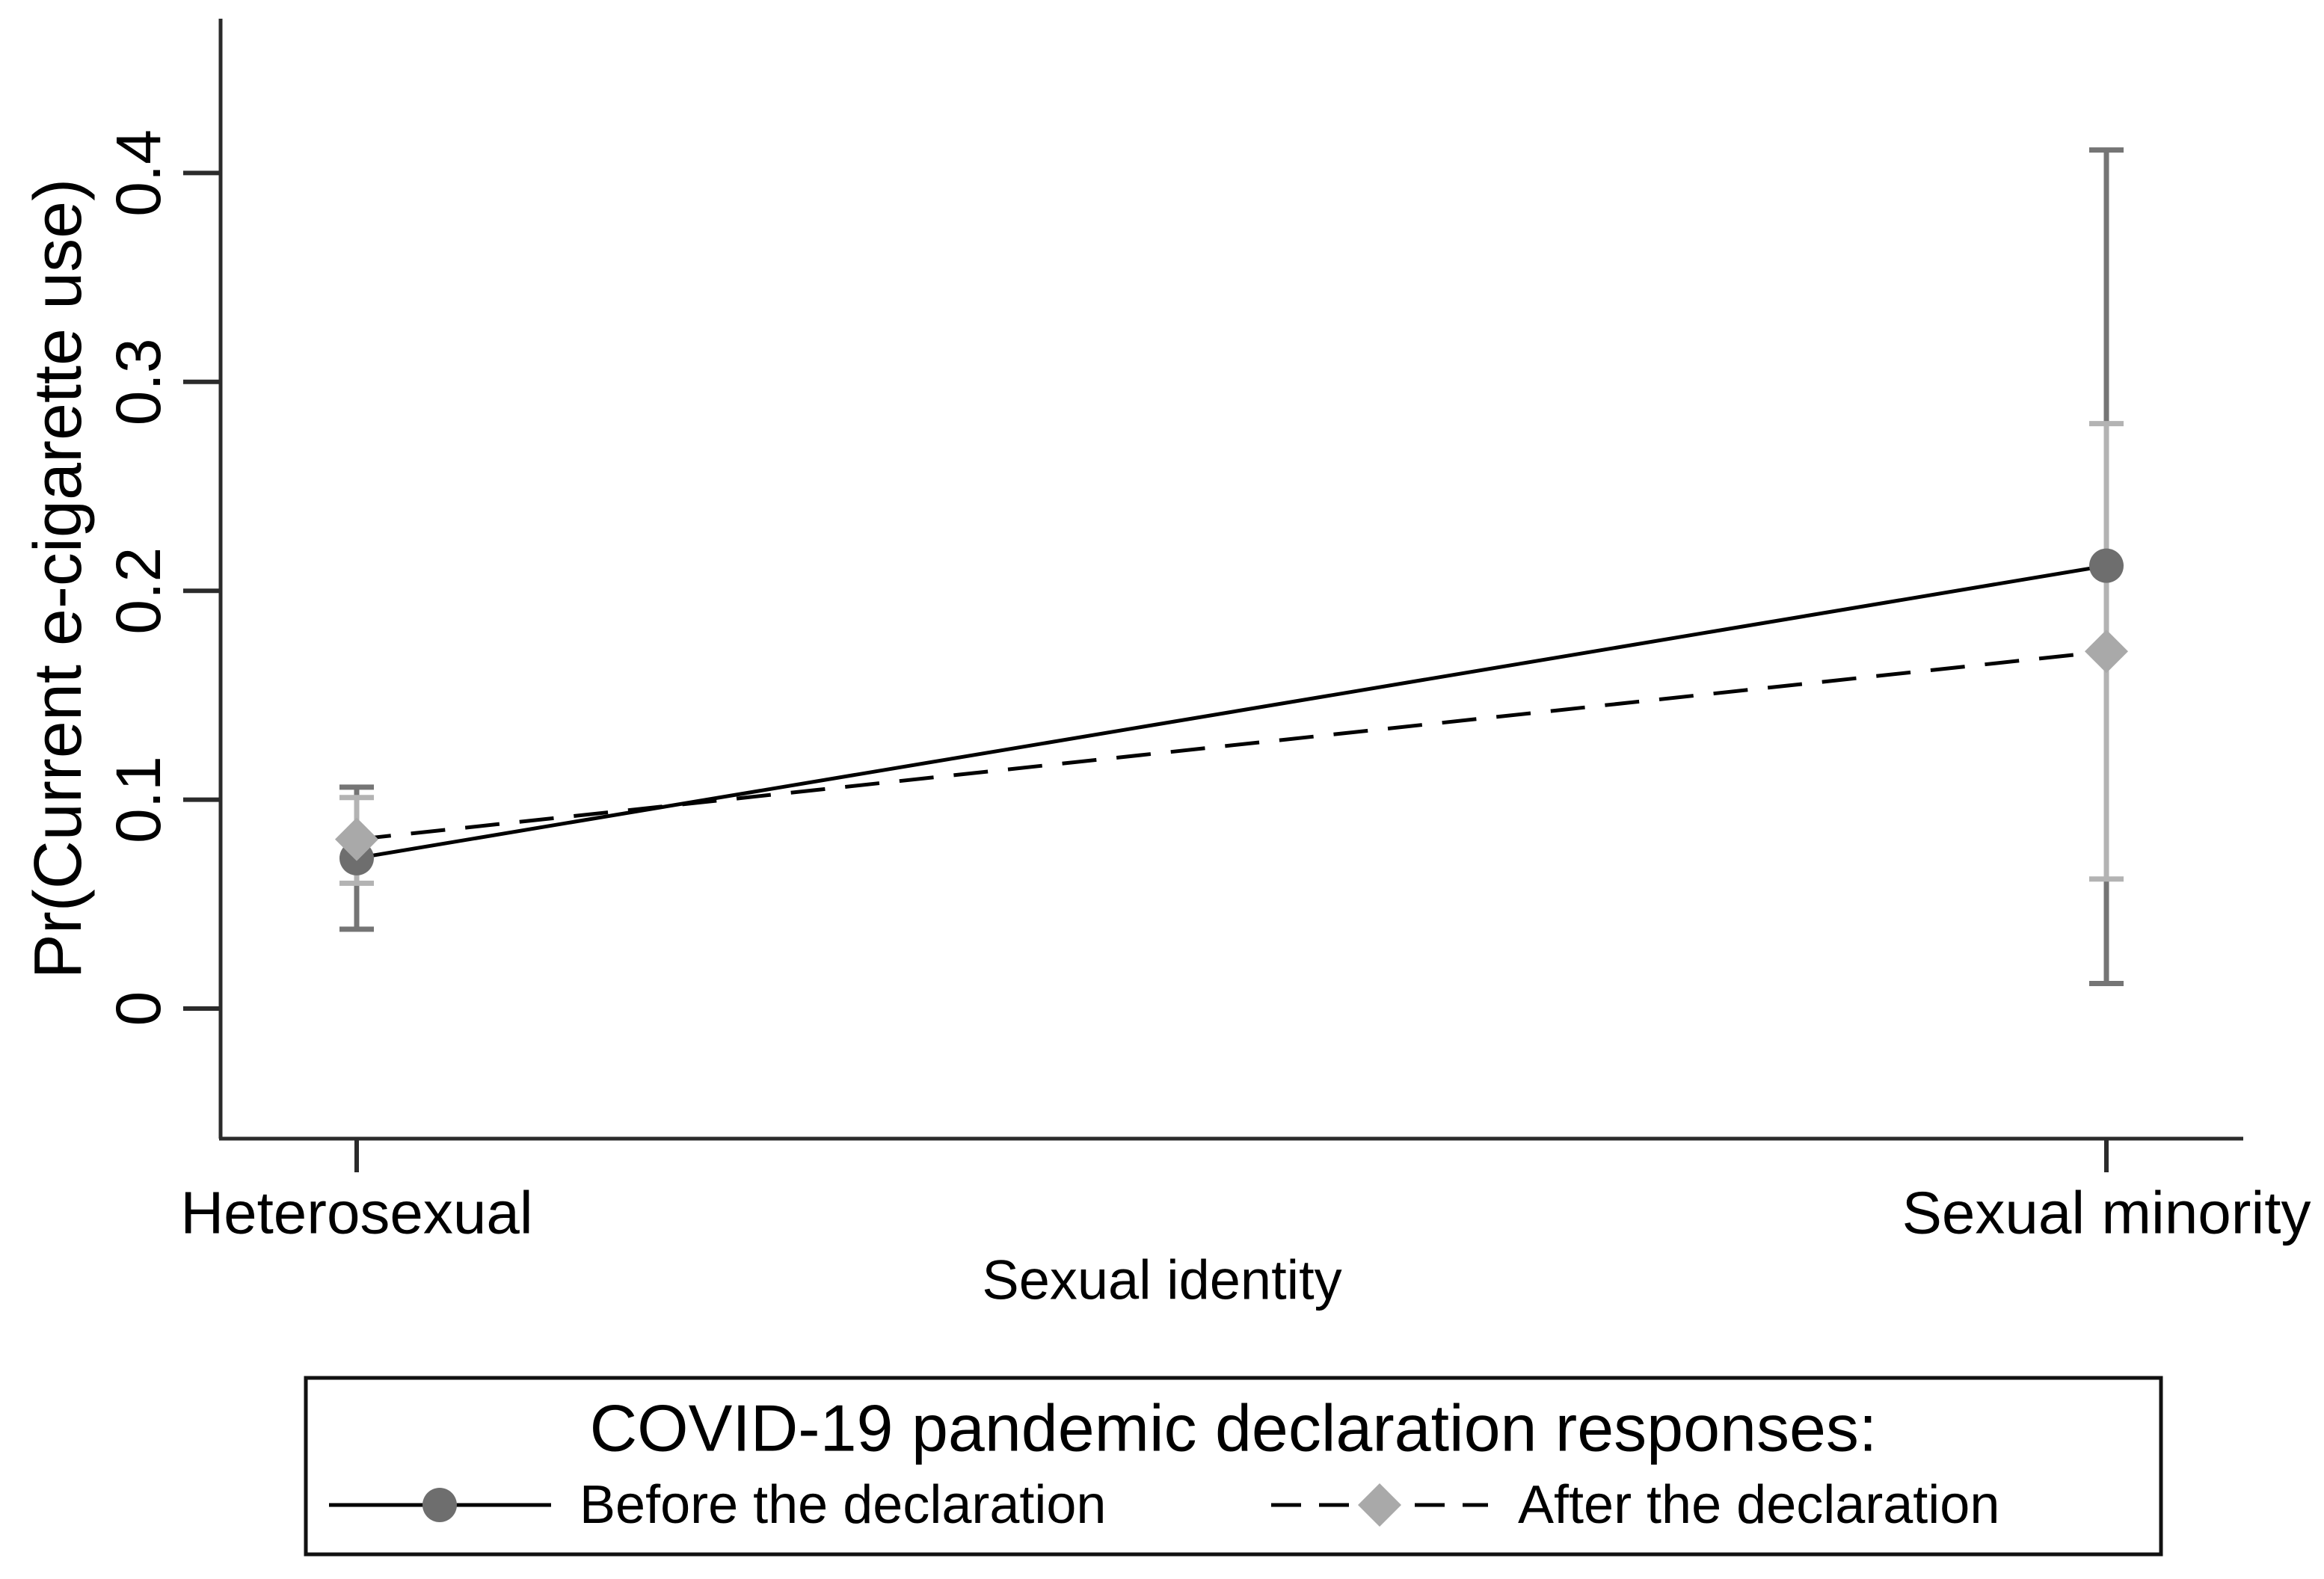 This screenshot has width=2324, height=1579. What do you see at coordinates (843, 1505) in the screenshot?
I see `legend-before-label: Before the declaration` at bounding box center [843, 1505].